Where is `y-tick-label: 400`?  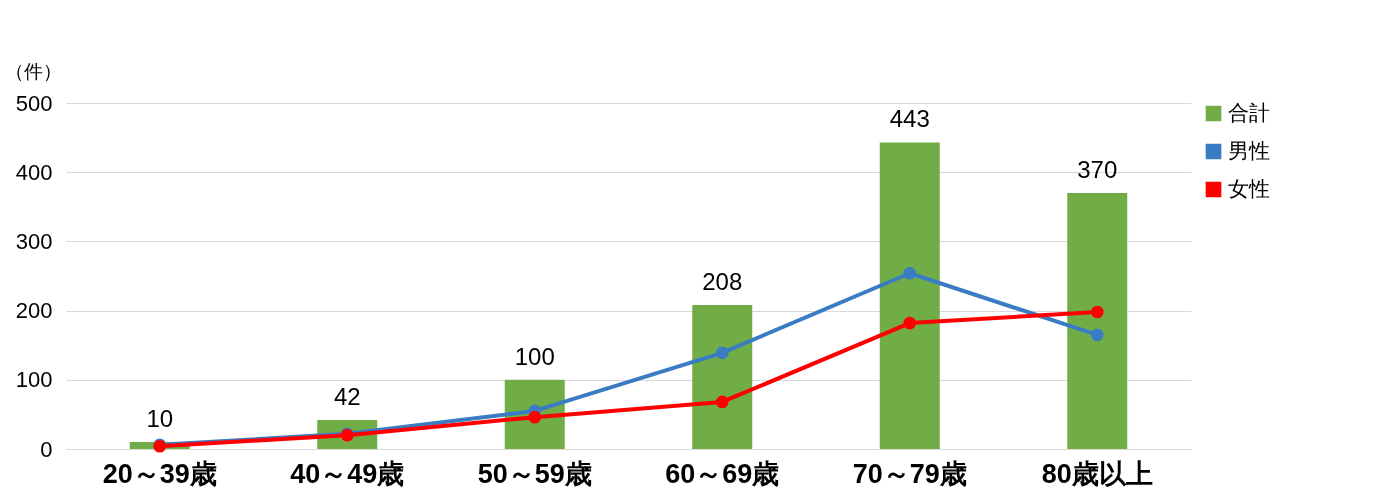
y-tick-label: 400 is located at coordinates (34, 172).